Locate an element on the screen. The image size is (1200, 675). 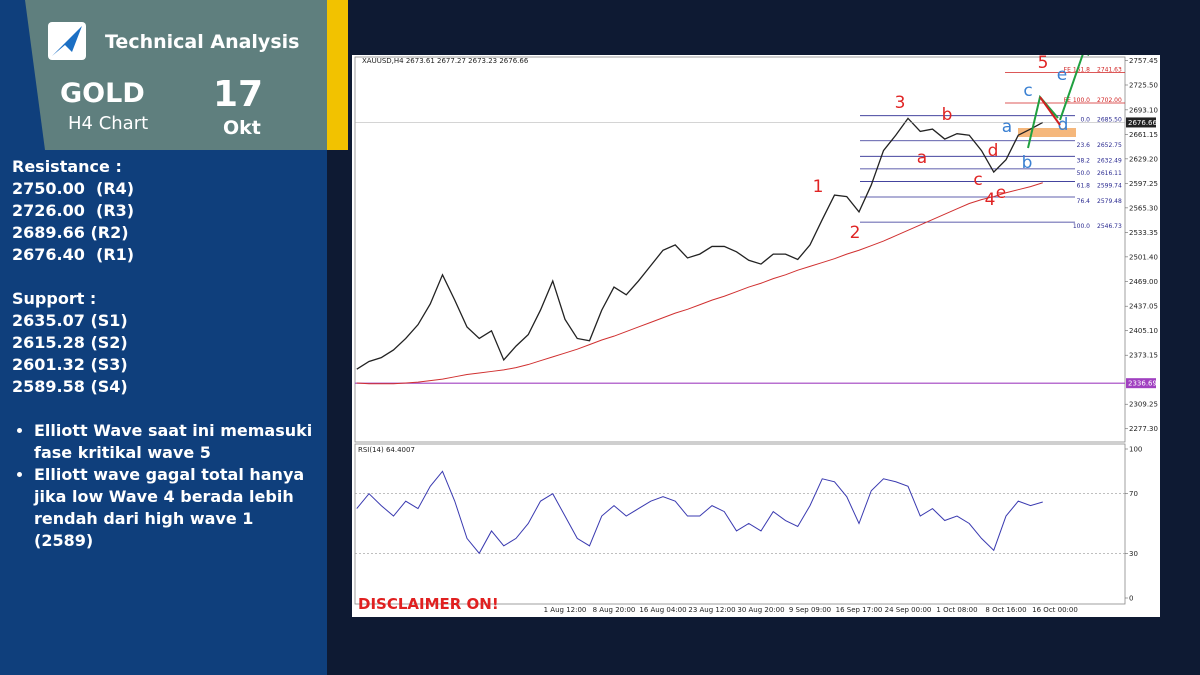
wave-label: 4 is located at coordinates (990, 200).